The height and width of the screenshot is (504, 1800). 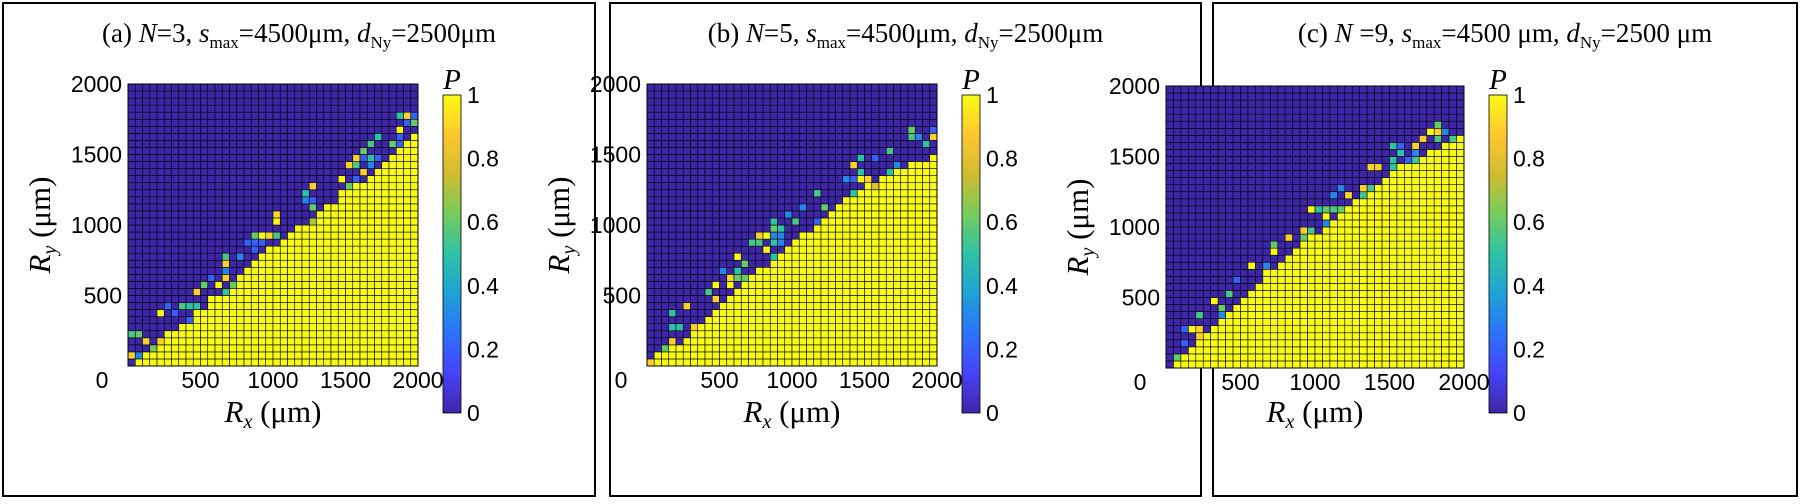 What do you see at coordinates (452, 254) in the screenshot?
I see `colorbar` at bounding box center [452, 254].